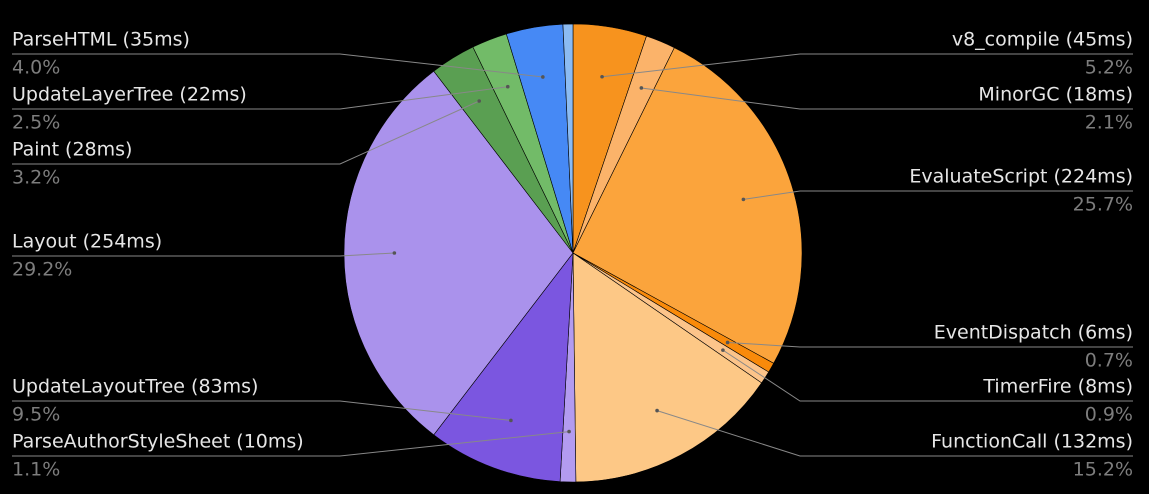 This screenshot has height=494, width=1149. I want to click on slice-percent: 1.1%, so click(36, 470).